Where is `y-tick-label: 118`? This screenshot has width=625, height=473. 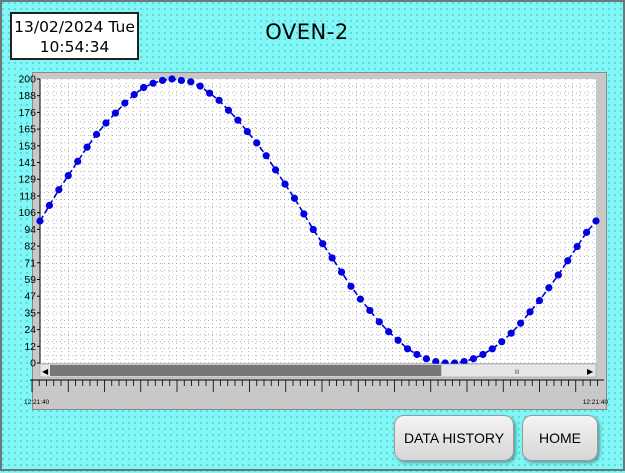 y-tick-label: 118 is located at coordinates (27, 196).